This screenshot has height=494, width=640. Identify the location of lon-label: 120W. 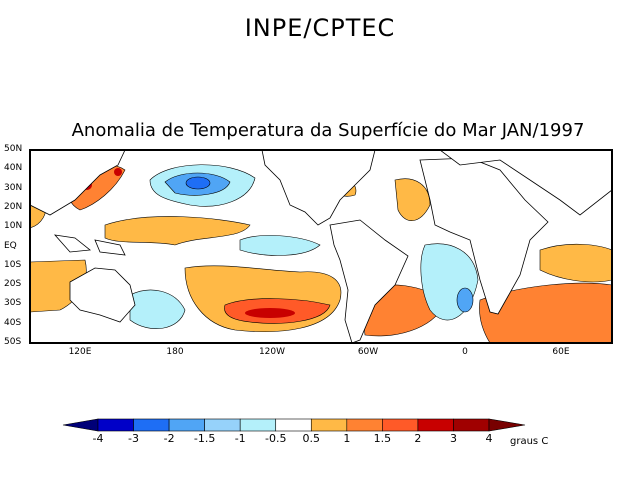
(272, 352).